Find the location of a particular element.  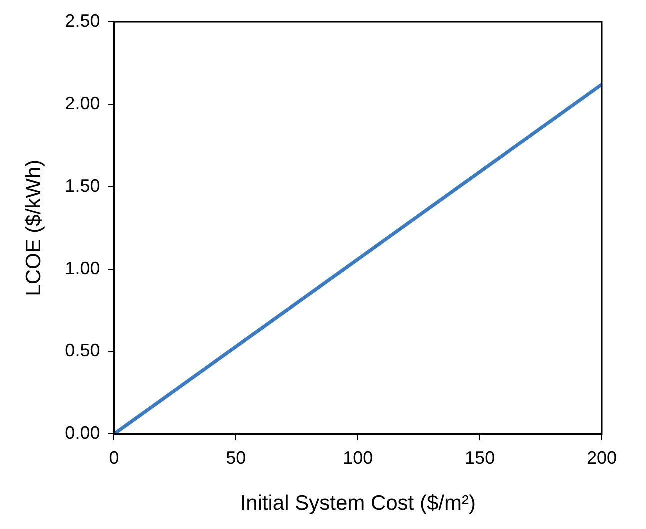

x-tick-label: 100 is located at coordinates (358, 458).